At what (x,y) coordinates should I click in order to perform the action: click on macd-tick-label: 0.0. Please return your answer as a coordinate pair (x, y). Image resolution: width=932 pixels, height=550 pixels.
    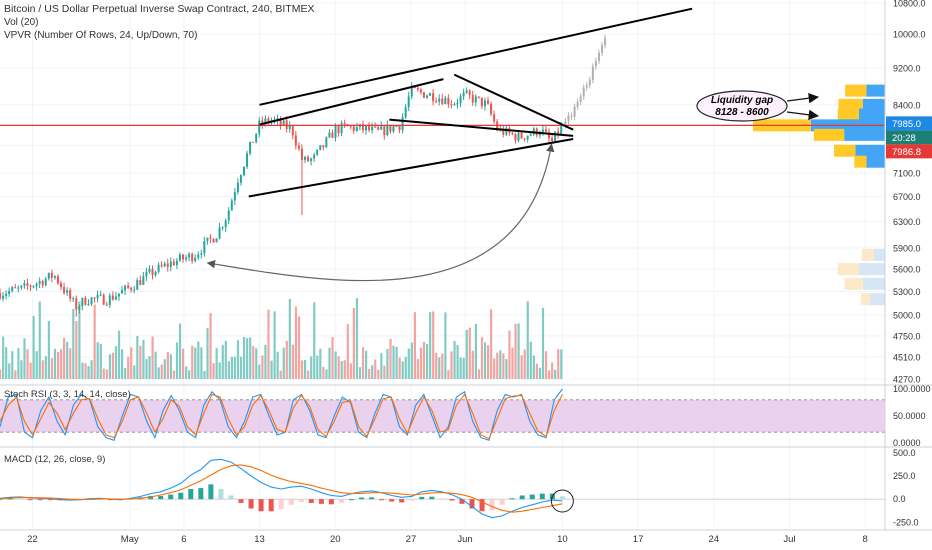
    Looking at the image, I should click on (899, 499).